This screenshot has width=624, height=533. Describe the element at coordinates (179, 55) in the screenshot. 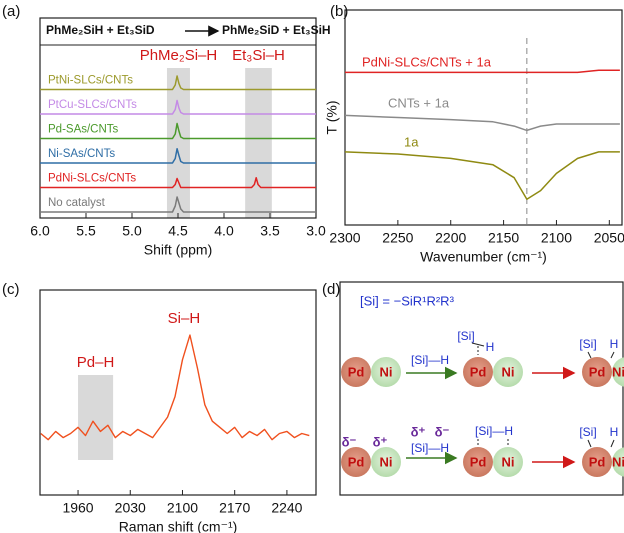

I see `highlight-label: PhMe₂Si–H` at that location.